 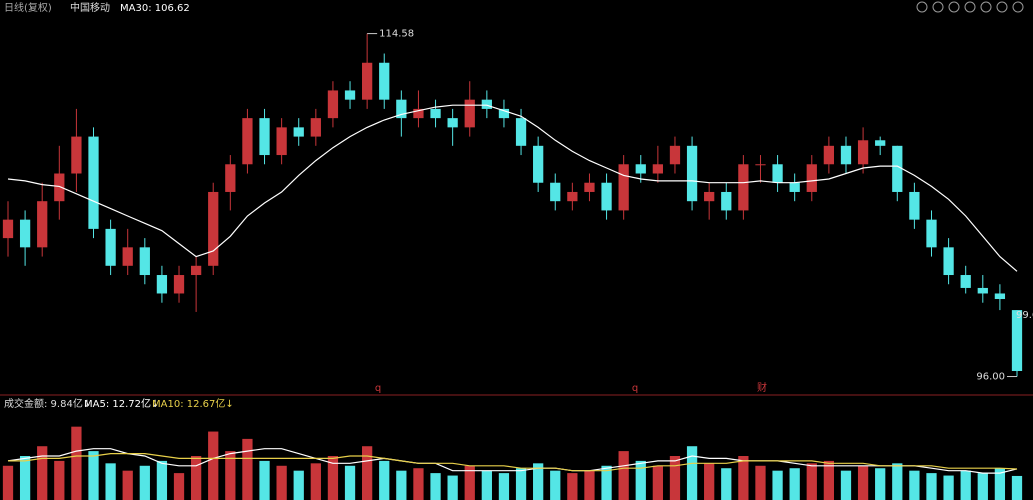 I want to click on period-label: 日线(复权), so click(x=28, y=7).